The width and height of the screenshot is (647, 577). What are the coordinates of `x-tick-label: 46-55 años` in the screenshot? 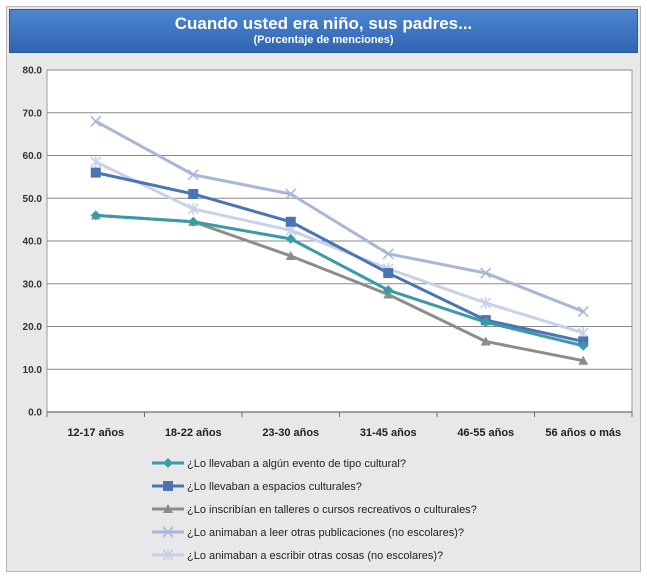 It's located at (485, 433).